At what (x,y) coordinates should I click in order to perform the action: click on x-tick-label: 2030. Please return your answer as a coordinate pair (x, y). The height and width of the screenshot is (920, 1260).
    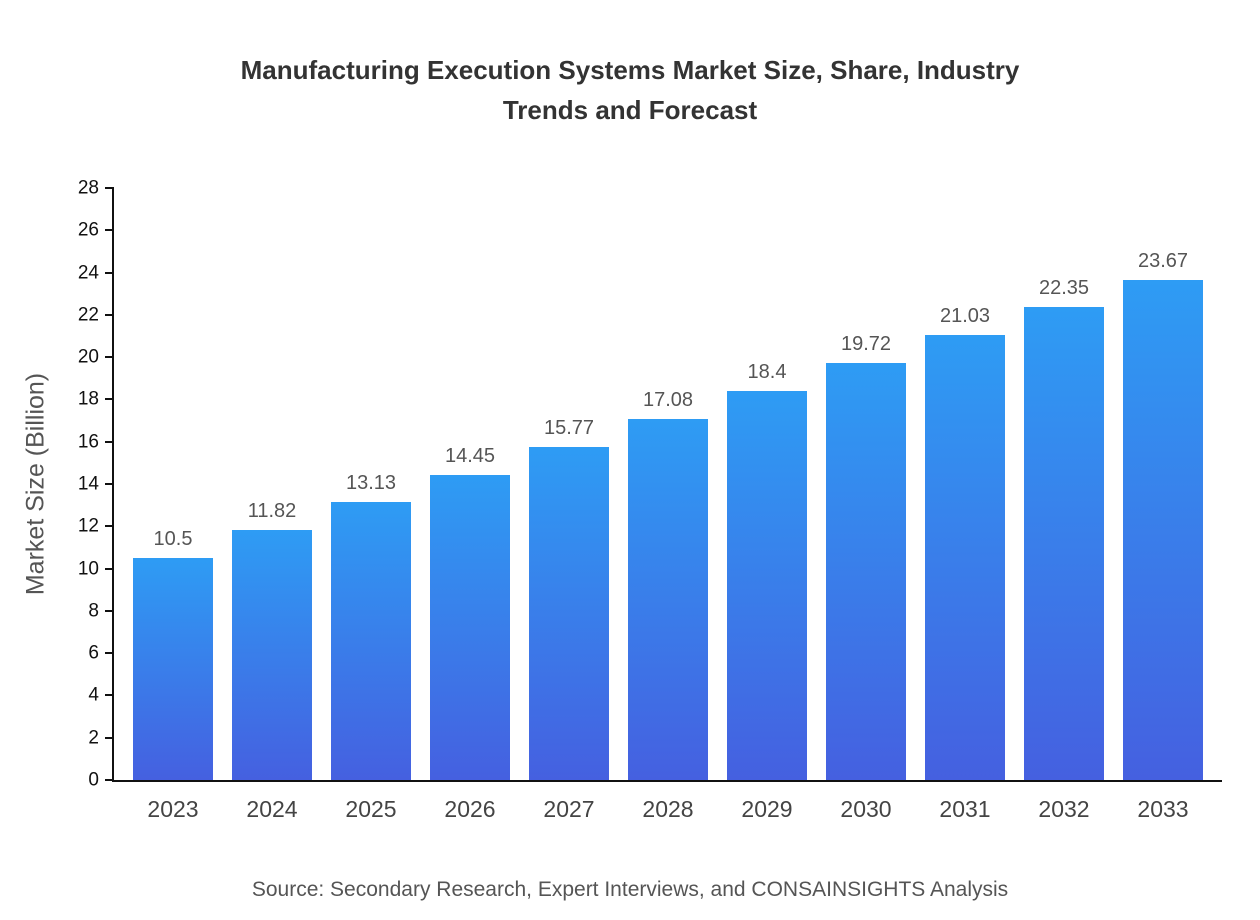
    Looking at the image, I should click on (866, 809).